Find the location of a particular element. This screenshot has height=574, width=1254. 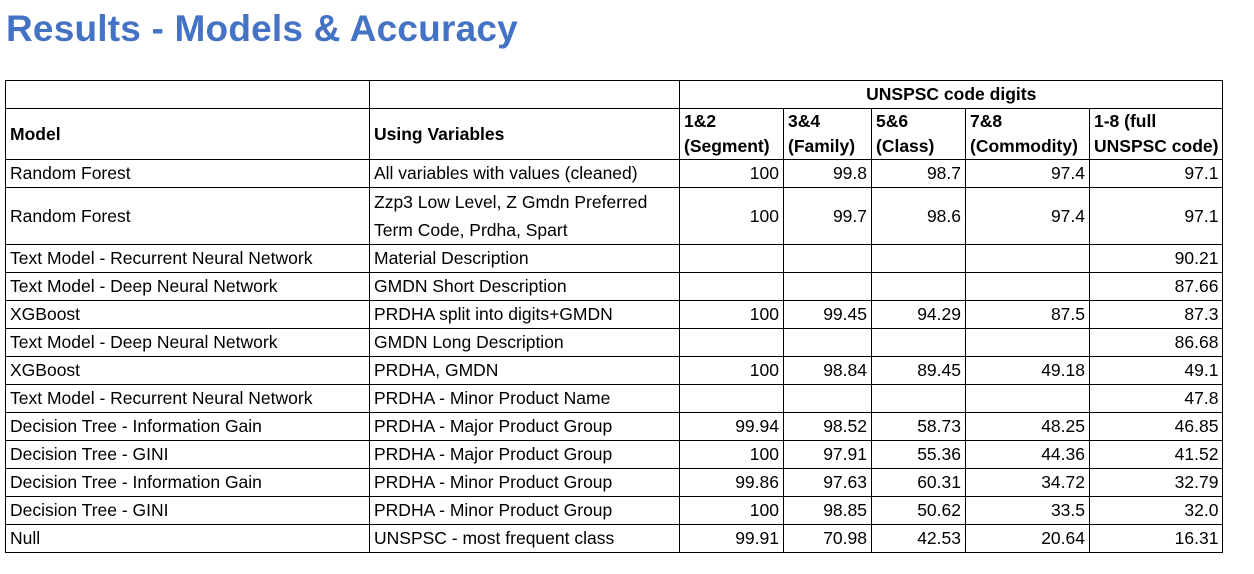

cell-full-code: 90.21 is located at coordinates (1156, 258).